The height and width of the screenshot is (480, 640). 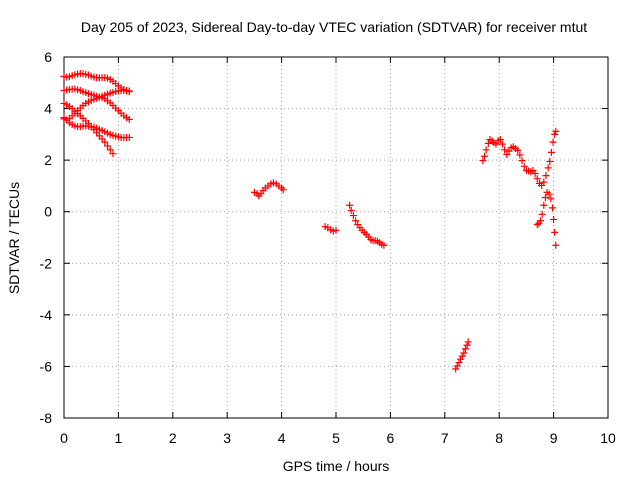 What do you see at coordinates (64, 438) in the screenshot?
I see `x-tick-label: 0` at bounding box center [64, 438].